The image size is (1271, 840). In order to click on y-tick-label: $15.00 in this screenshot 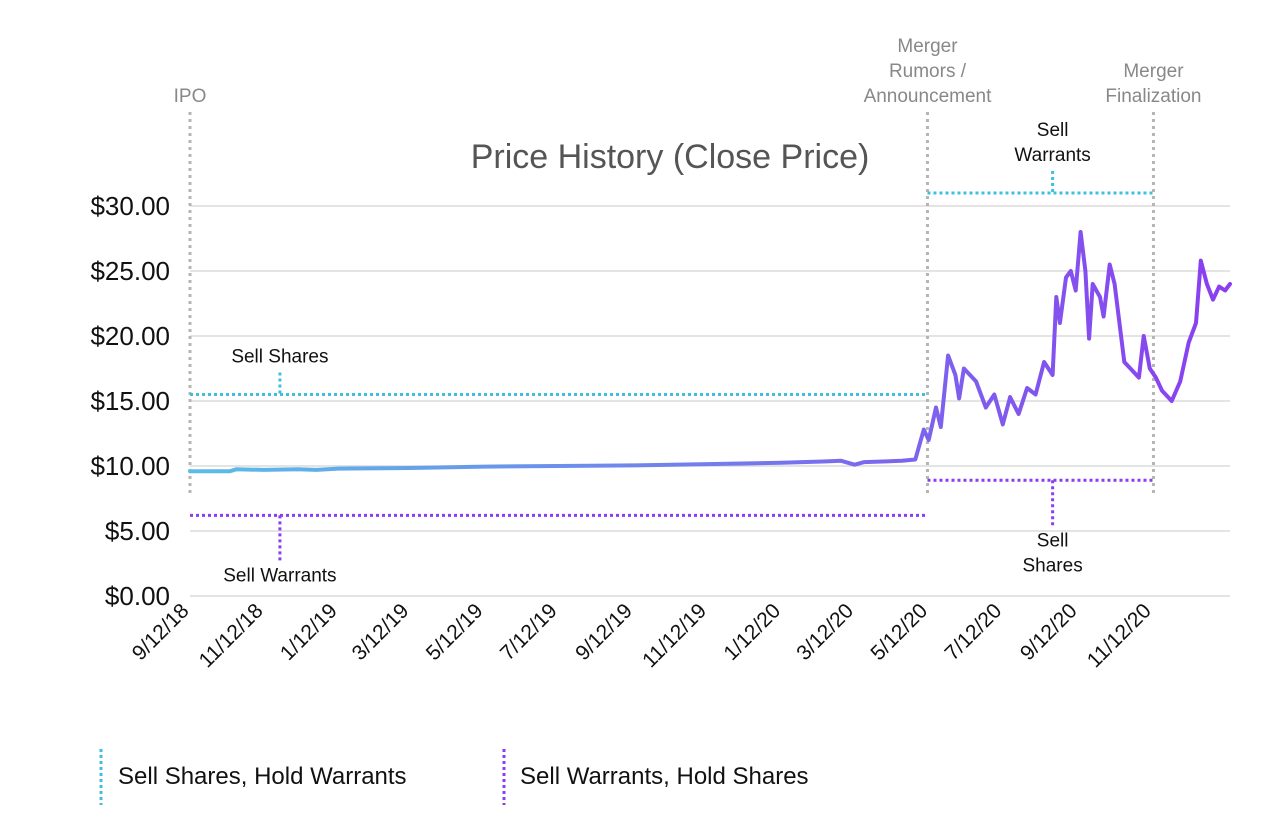, I will do `click(130, 401)`.